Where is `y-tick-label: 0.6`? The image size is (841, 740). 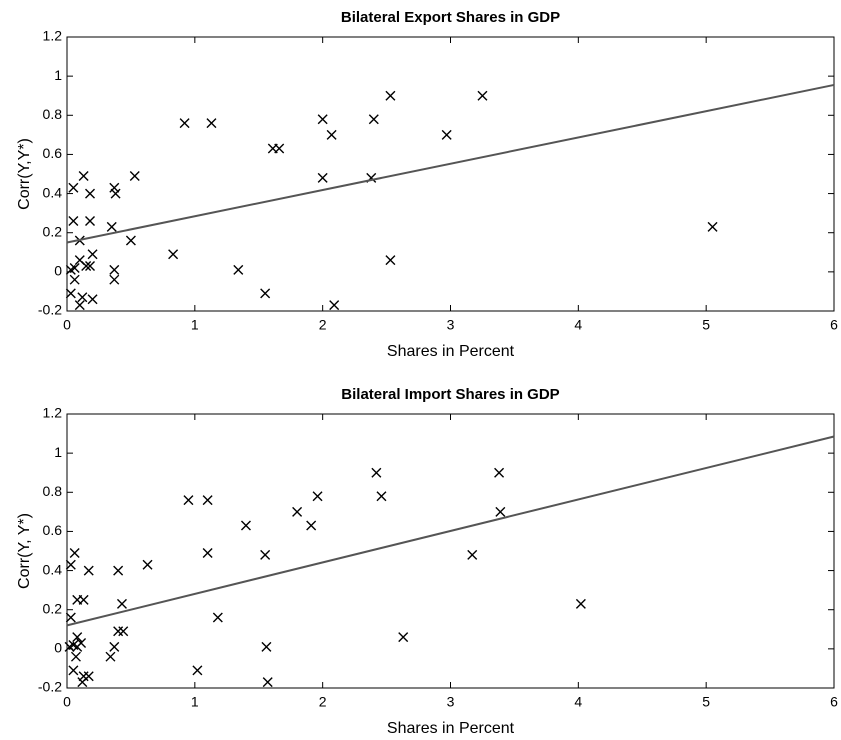 y-tick-label: 0.6 is located at coordinates (53, 153).